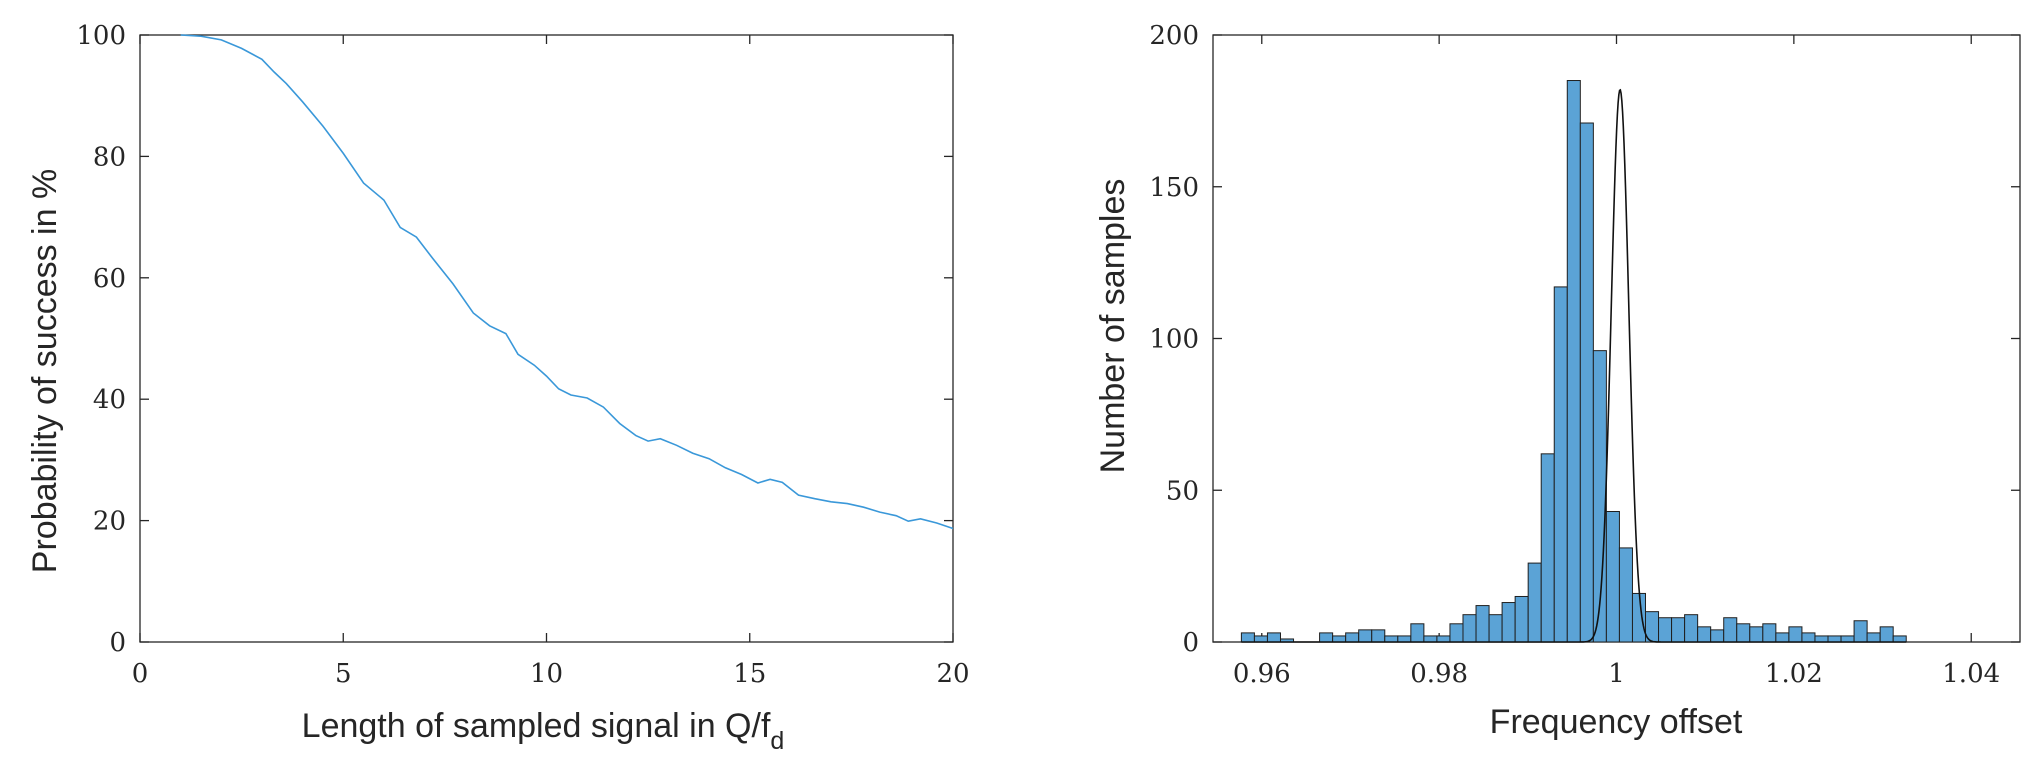 This screenshot has height=764, width=2032. I want to click on chart-left-x-tick-label: 5, so click(343, 674).